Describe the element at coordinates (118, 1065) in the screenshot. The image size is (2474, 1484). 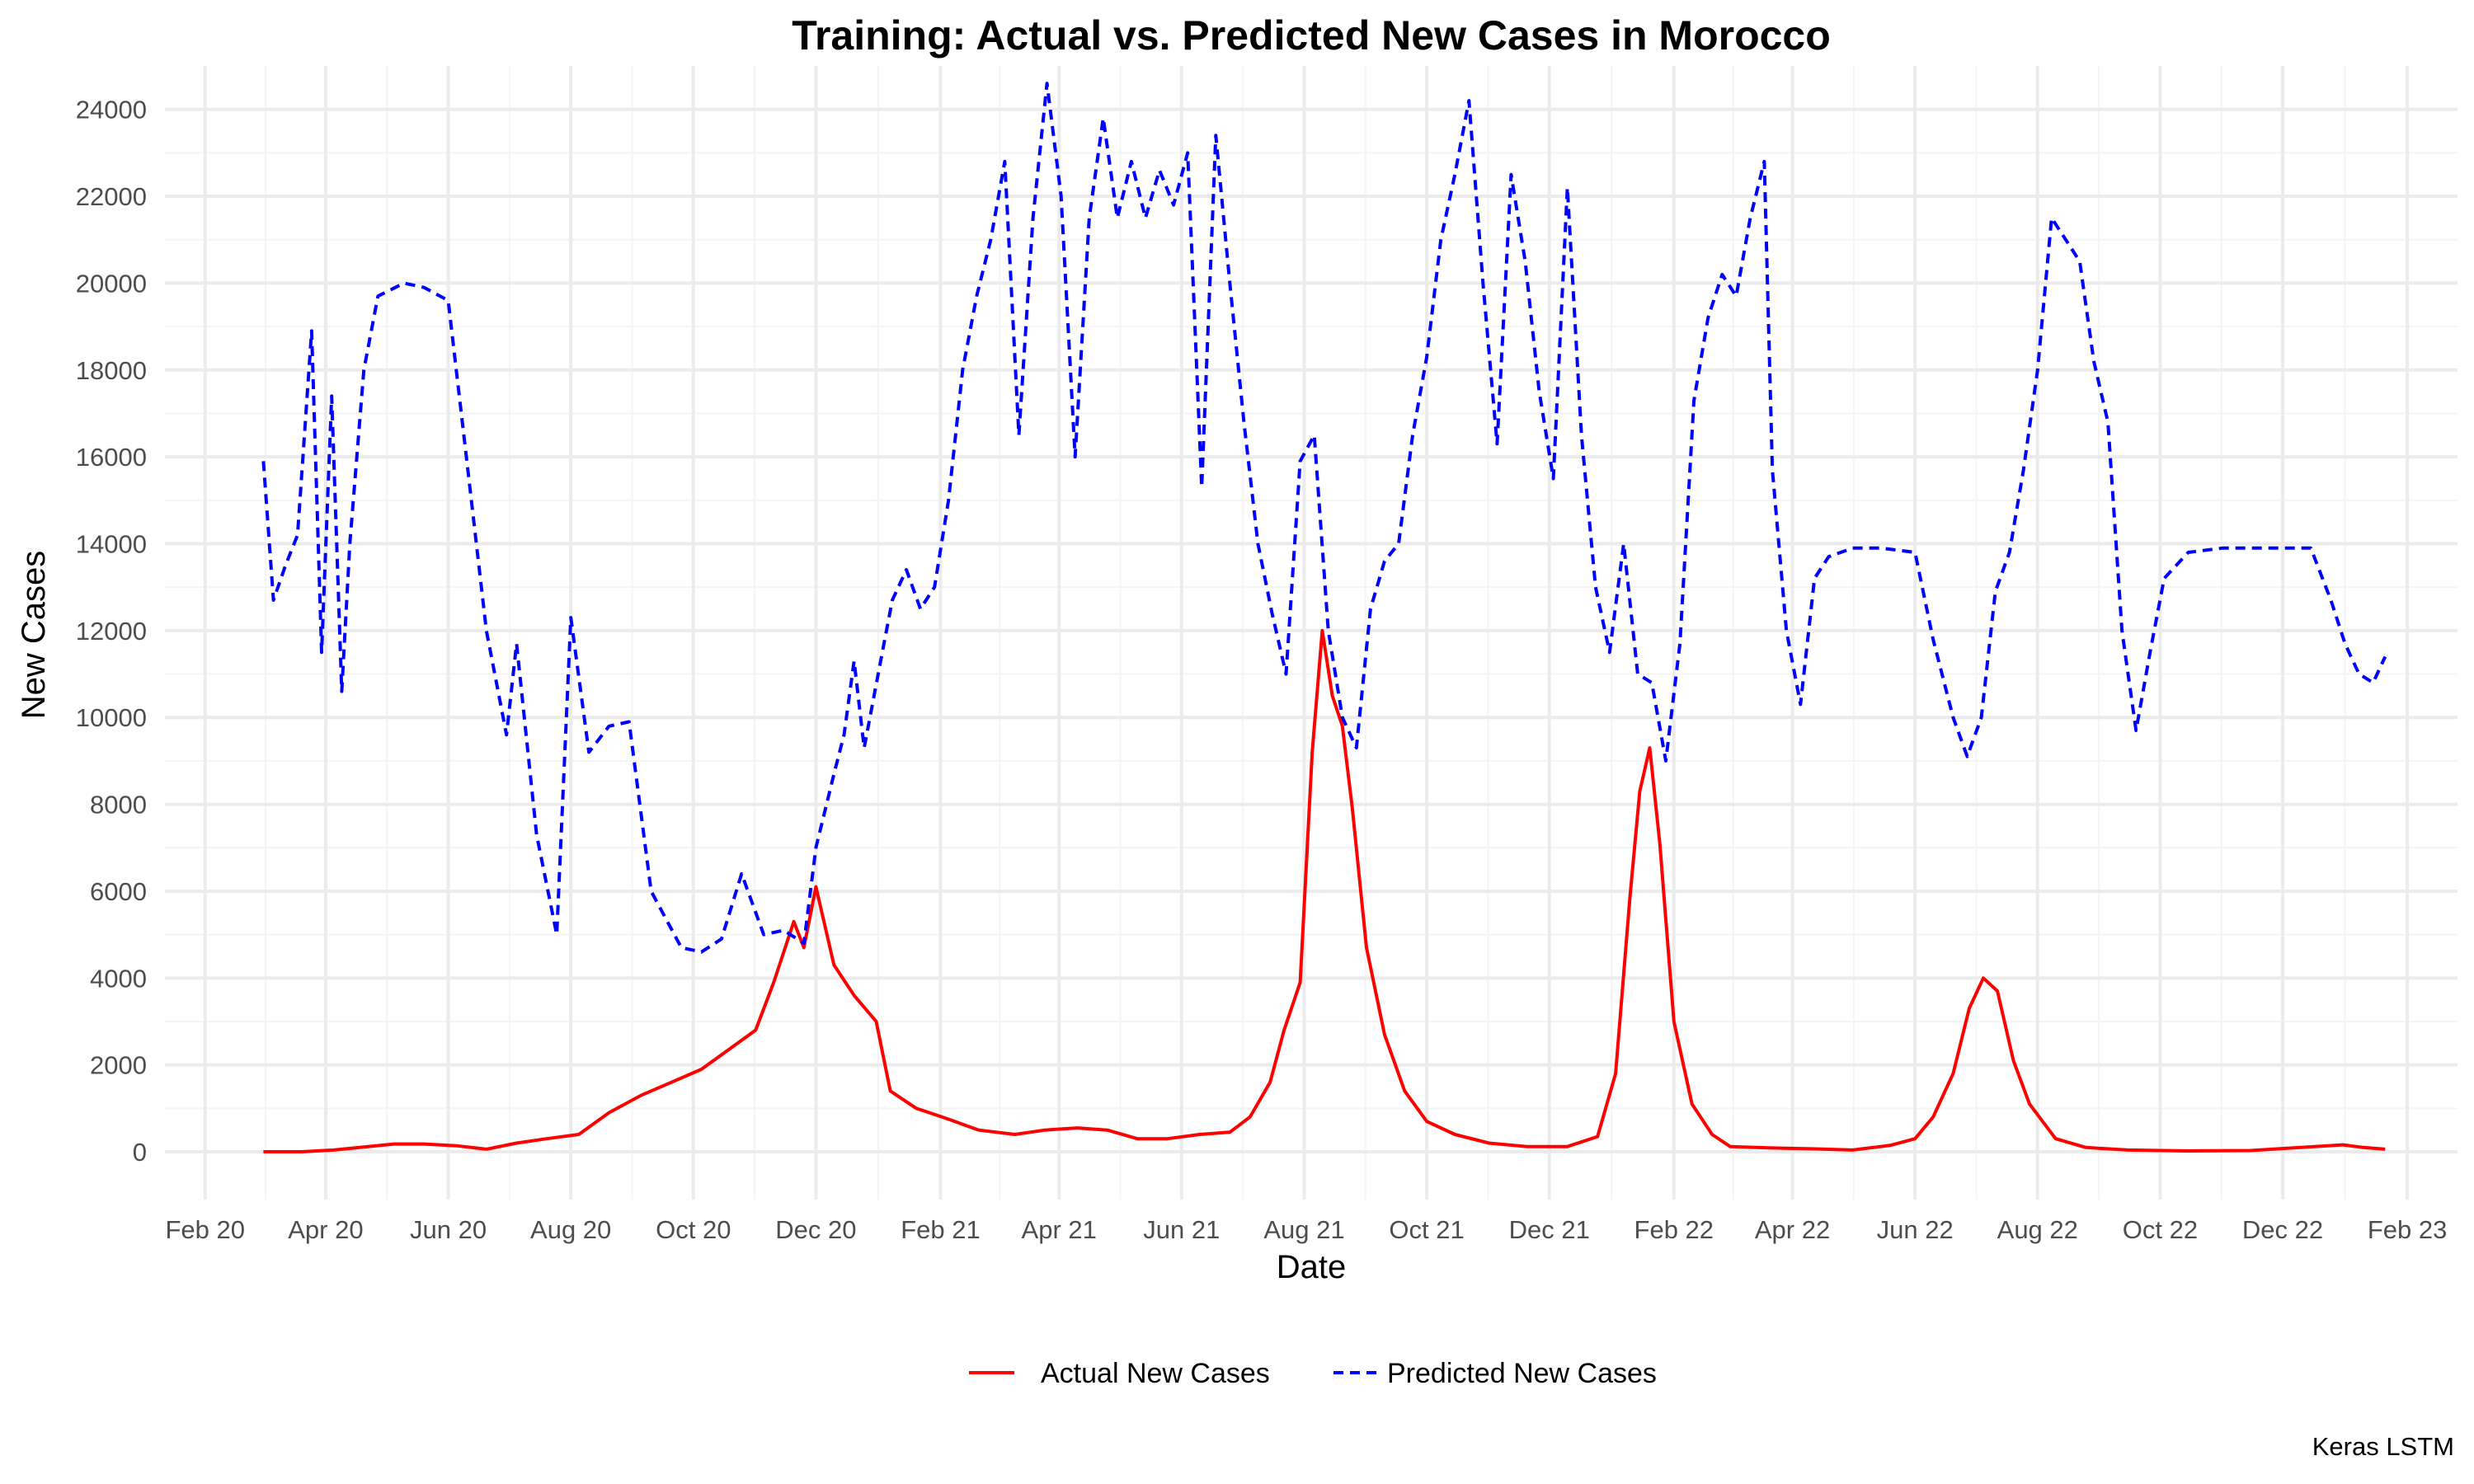
I see `y-tick-label: 2000` at that location.